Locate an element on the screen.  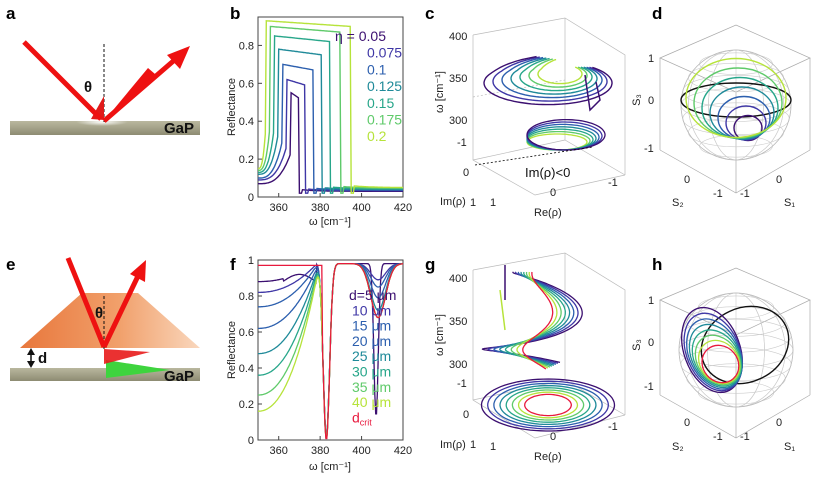
s2-tick: -1 is located at coordinates (718, 194).